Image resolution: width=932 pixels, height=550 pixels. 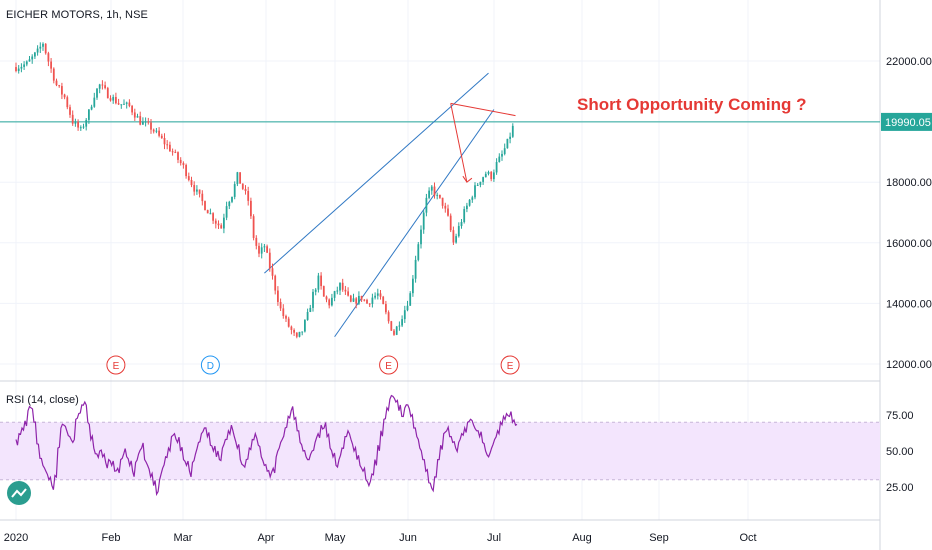 What do you see at coordinates (900, 488) in the screenshot?
I see `rsi-tick-label-2: 25.00` at bounding box center [900, 488].